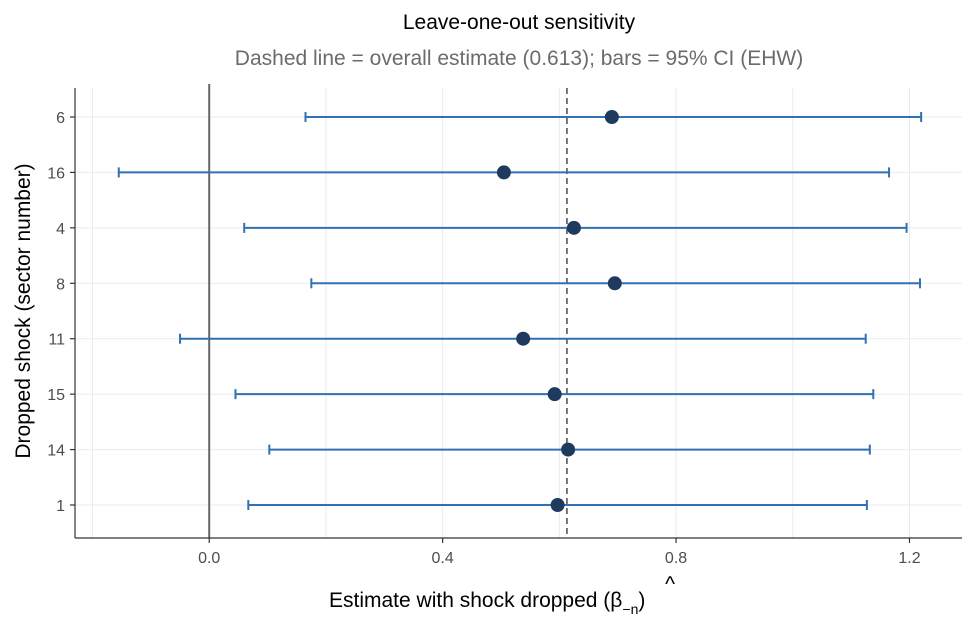  What do you see at coordinates (56, 395) in the screenshot?
I see `y-tick-label: 15` at bounding box center [56, 395].